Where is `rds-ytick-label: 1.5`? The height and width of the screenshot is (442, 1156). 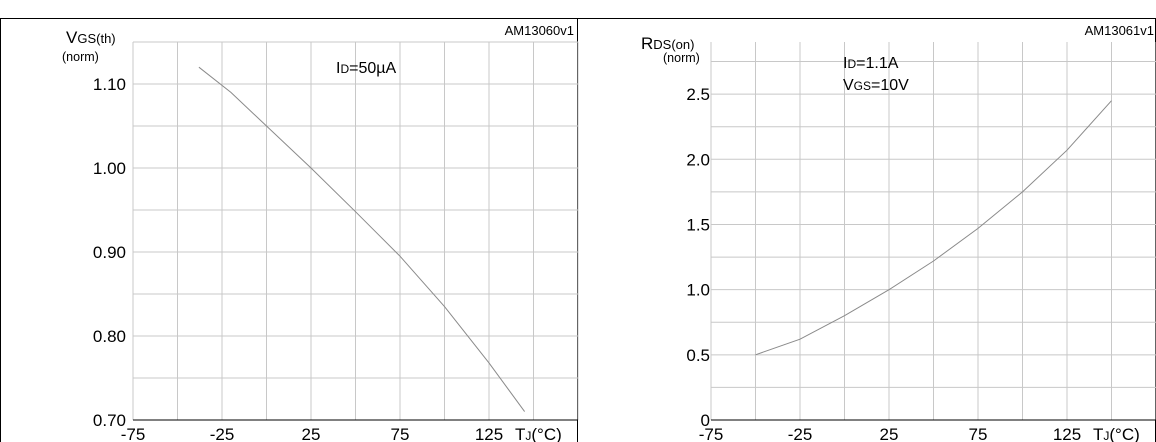 rds-ytick-label: 1.5 is located at coordinates (698, 224).